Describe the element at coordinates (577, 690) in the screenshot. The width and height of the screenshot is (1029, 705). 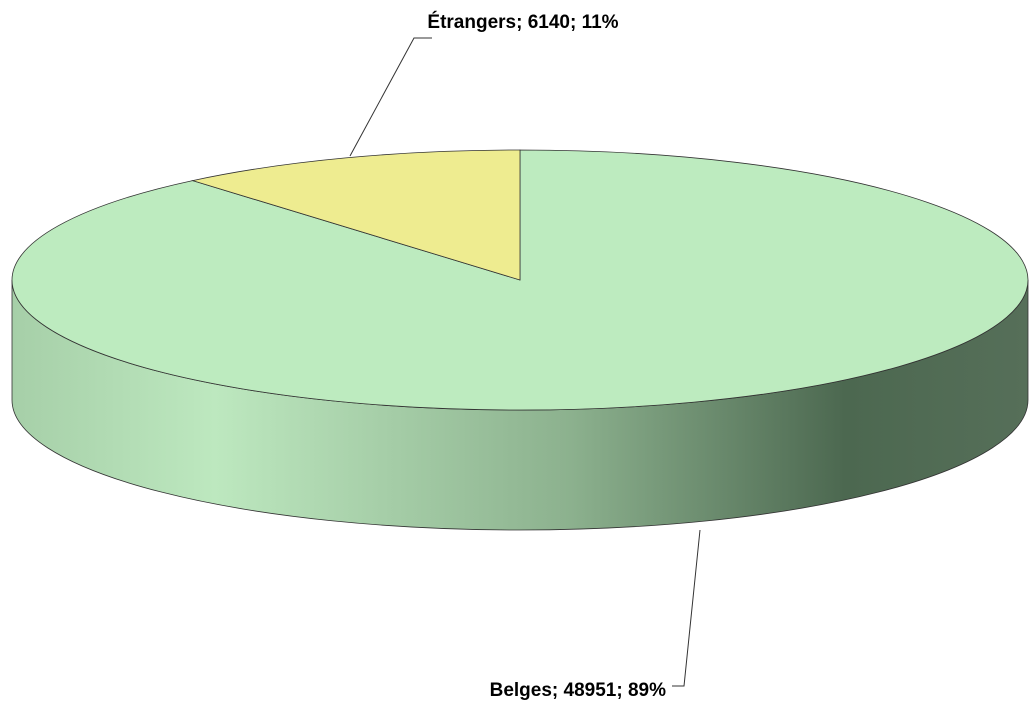
I see `data-label: Belges; 48951; 89%` at that location.